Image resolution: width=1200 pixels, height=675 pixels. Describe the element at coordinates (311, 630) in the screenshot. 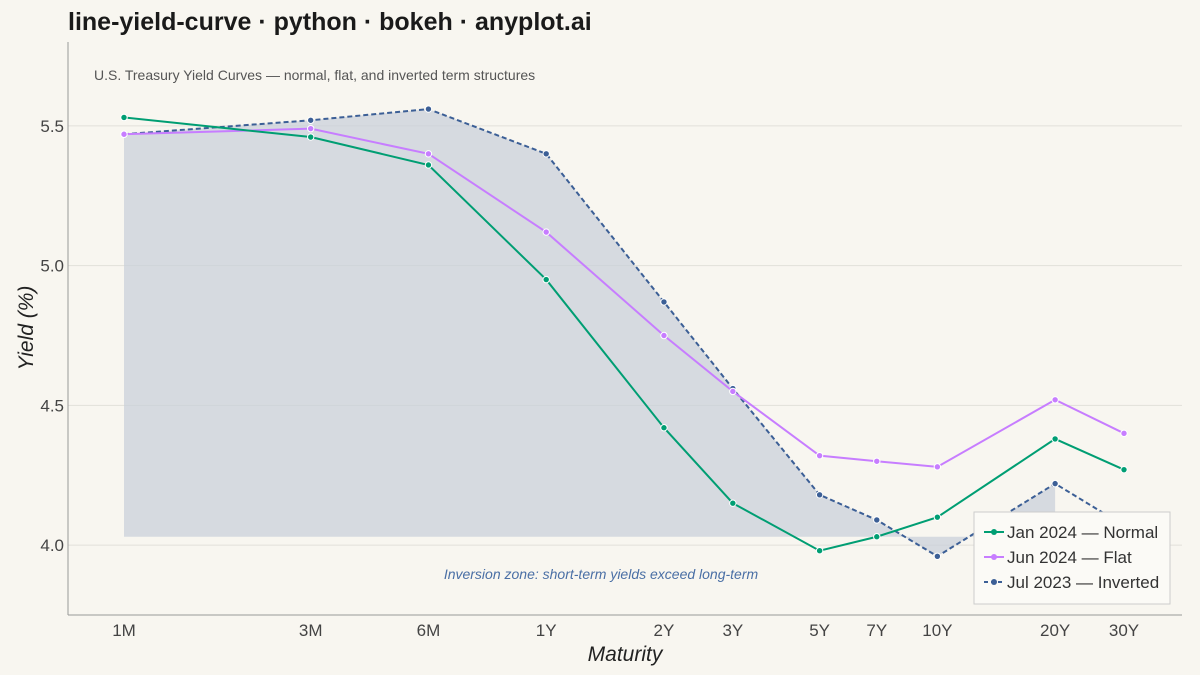

I see `x-tick-label: 3M` at that location.